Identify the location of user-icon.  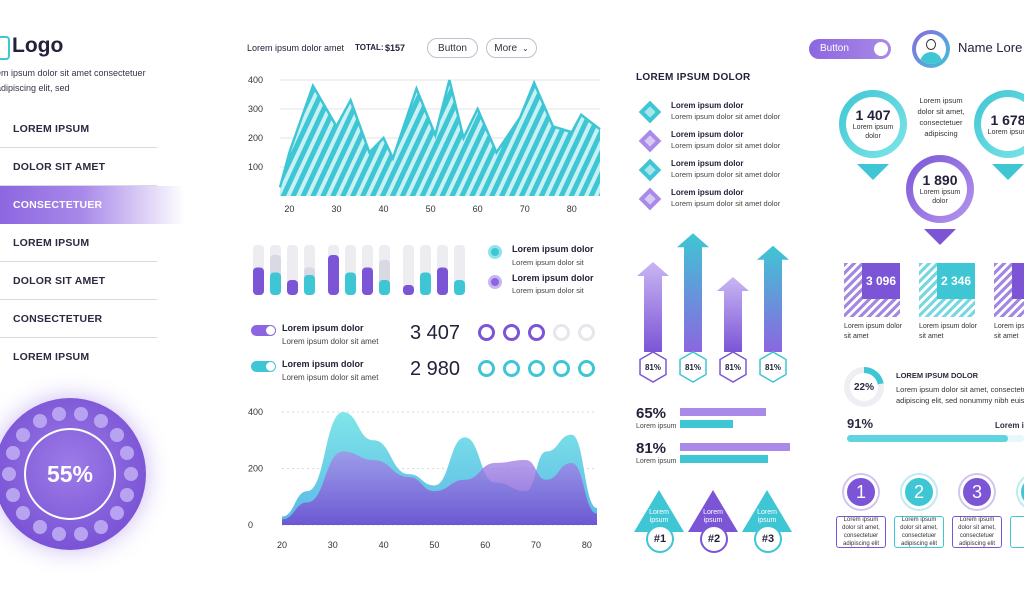
(931, 49).